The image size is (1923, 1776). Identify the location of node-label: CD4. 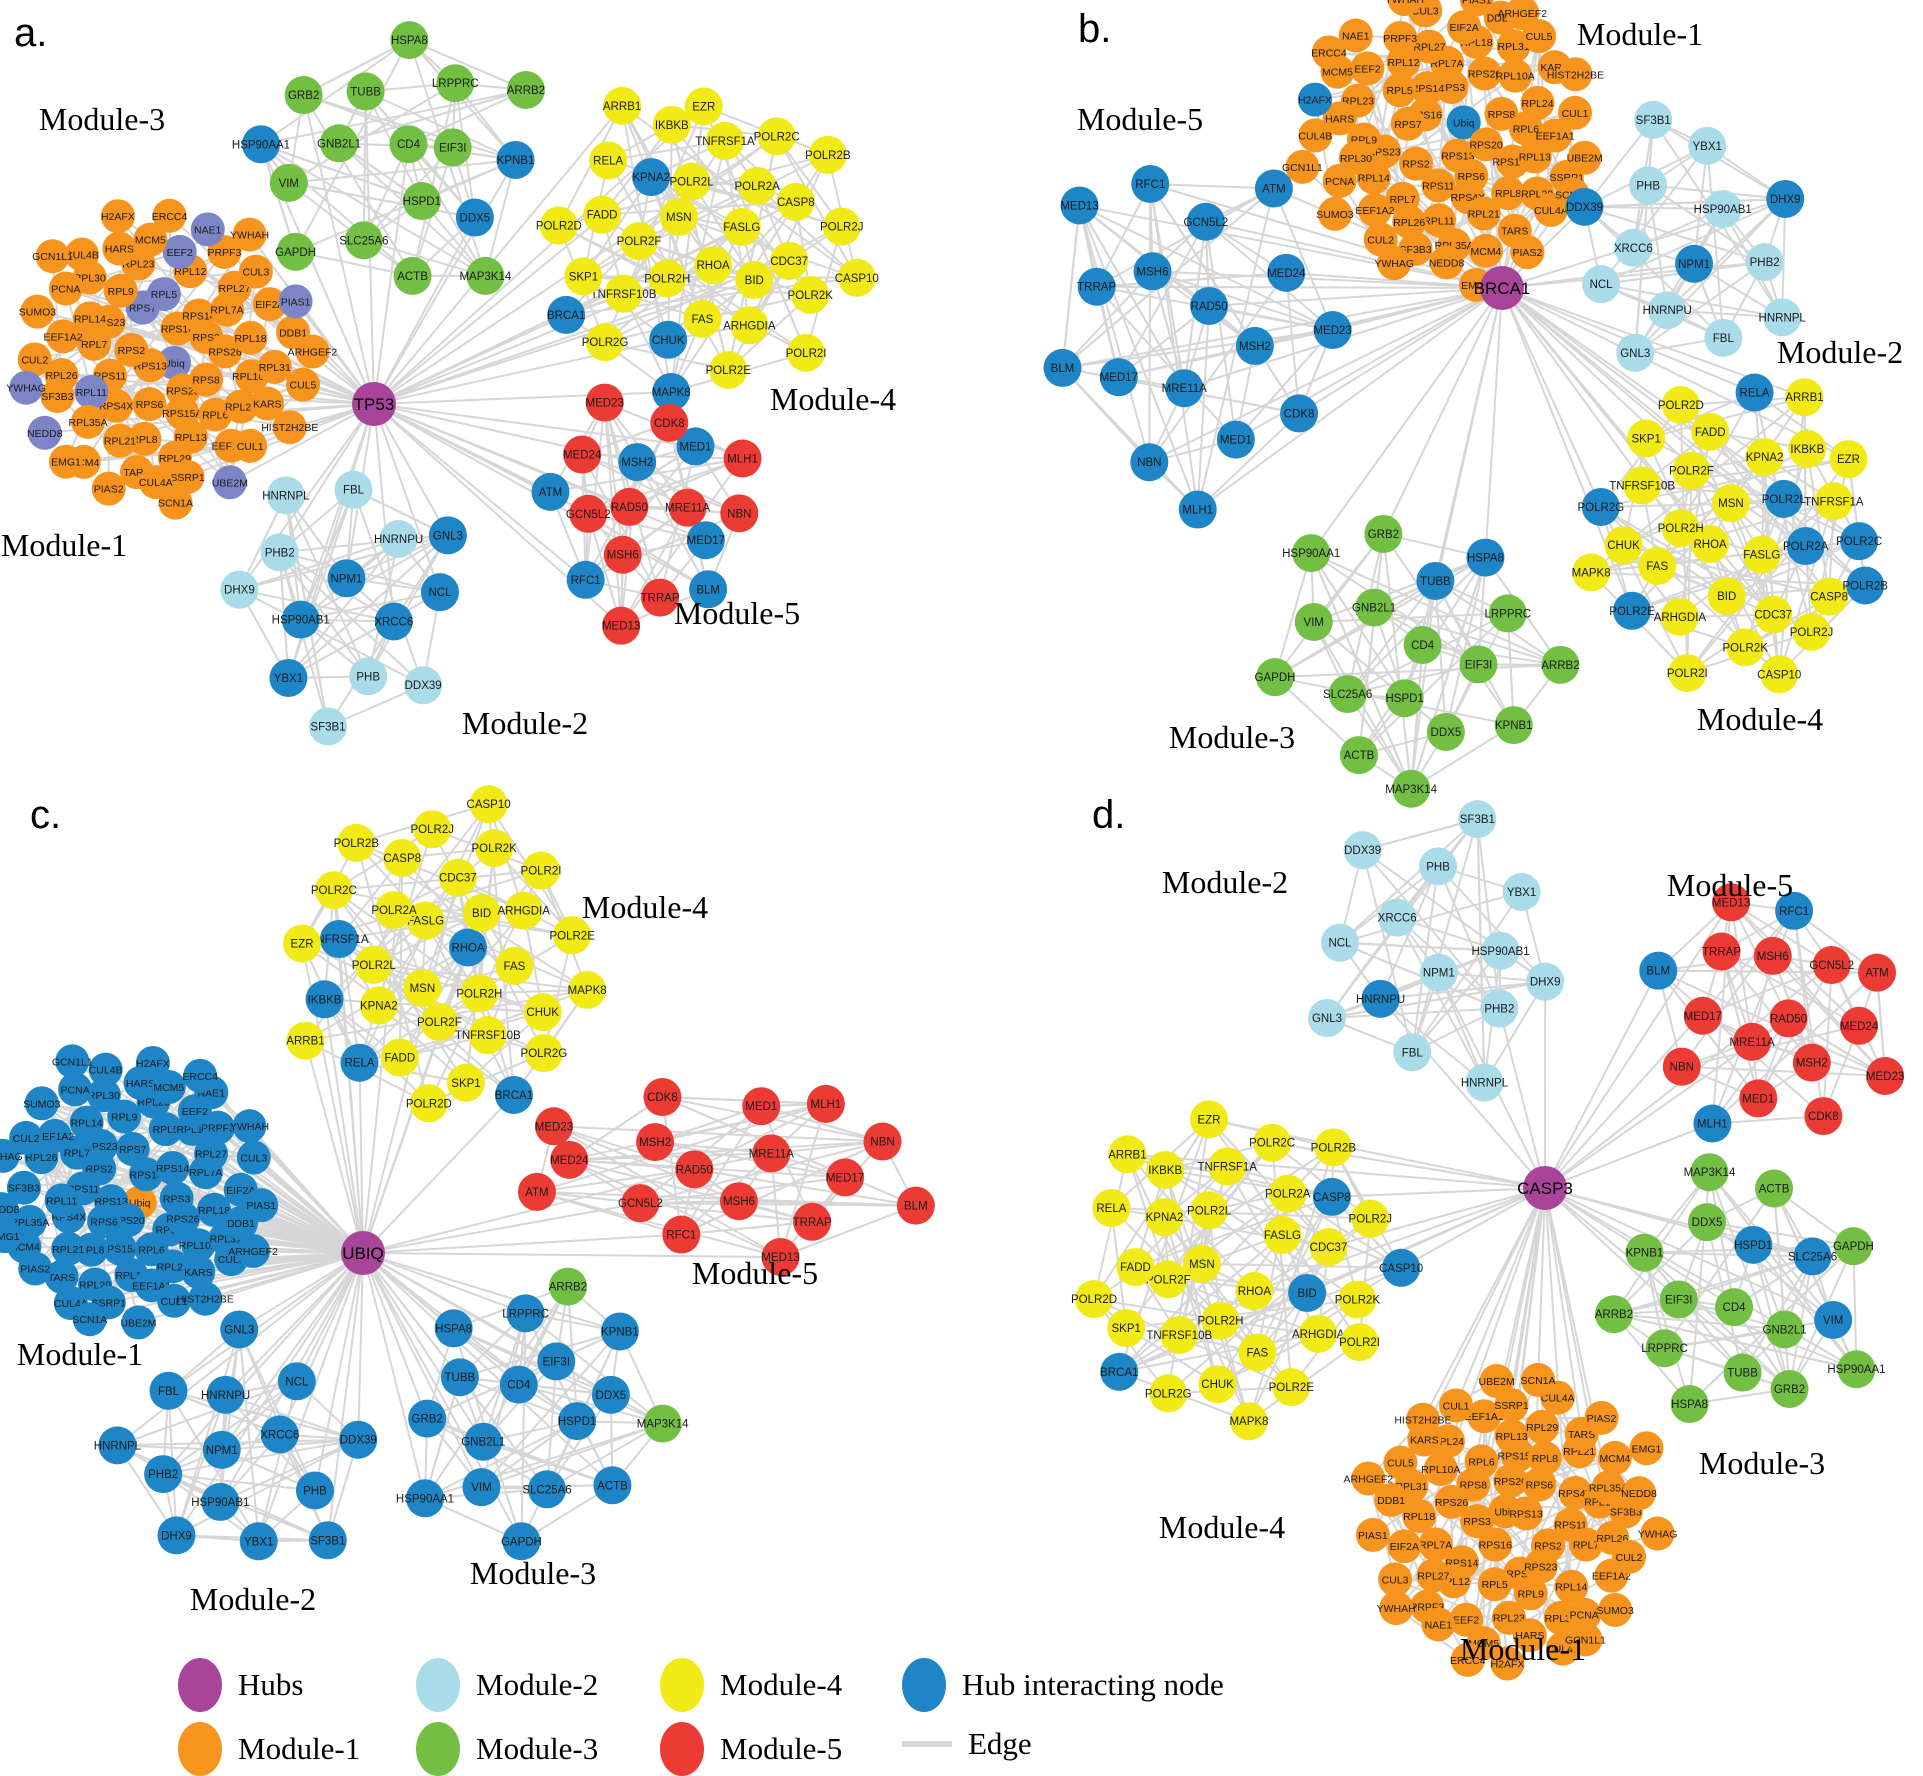
(1735, 1308).